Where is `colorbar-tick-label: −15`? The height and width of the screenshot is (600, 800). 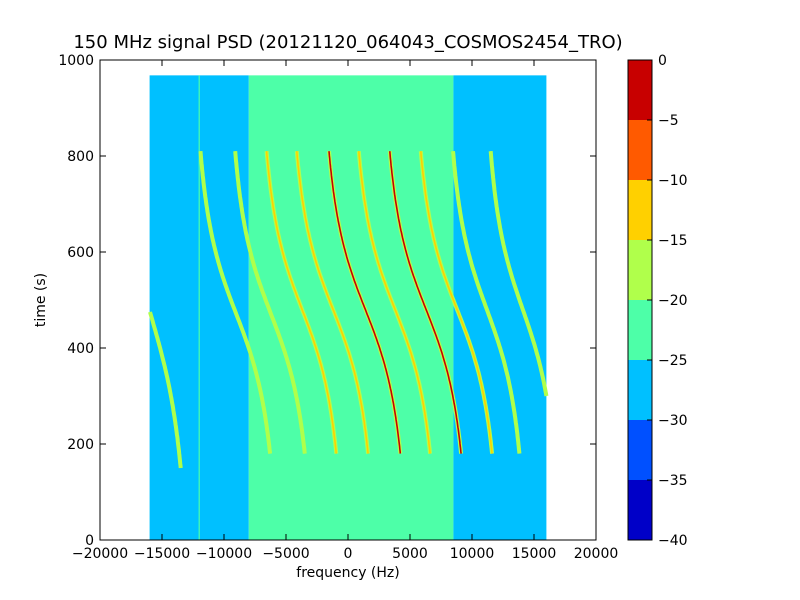
colorbar-tick-label: −15 is located at coordinates (673, 241).